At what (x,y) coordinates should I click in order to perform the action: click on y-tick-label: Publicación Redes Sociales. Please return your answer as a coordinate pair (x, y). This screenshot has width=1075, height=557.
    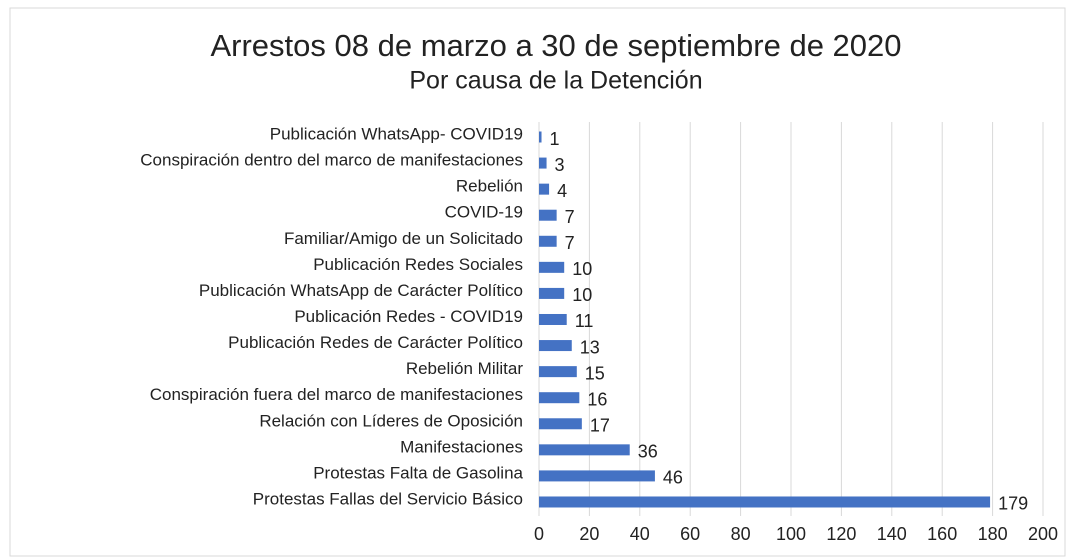
    Looking at the image, I should click on (418, 264).